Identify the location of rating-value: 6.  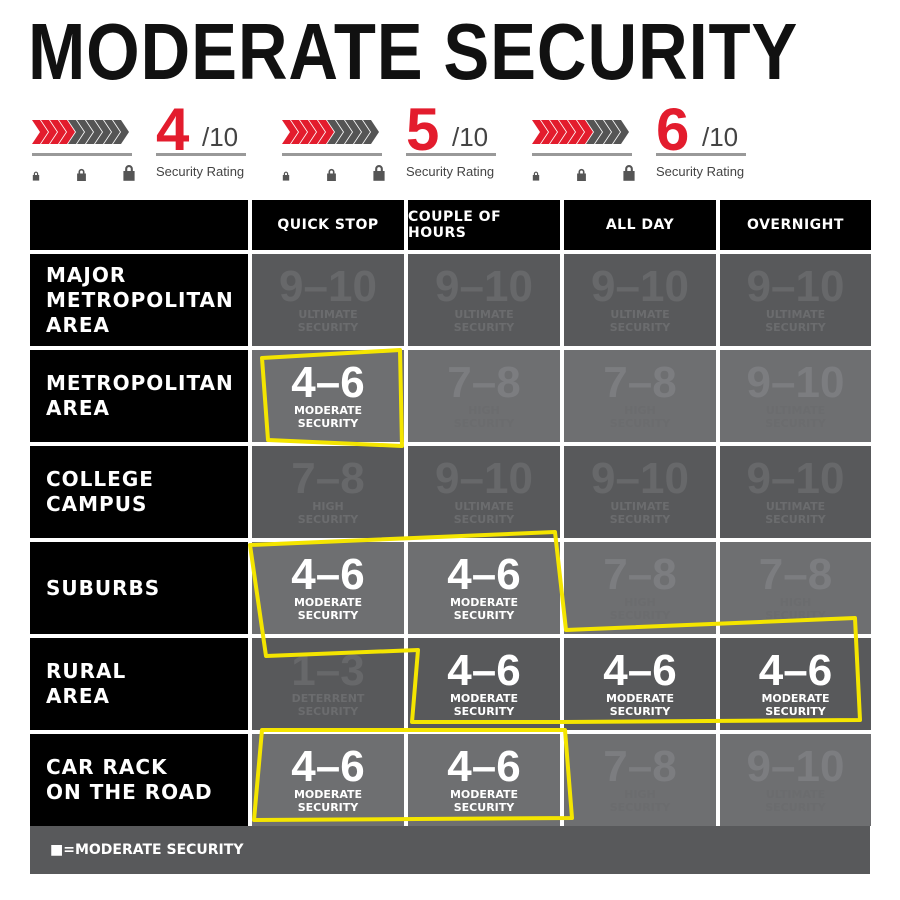
(673, 129).